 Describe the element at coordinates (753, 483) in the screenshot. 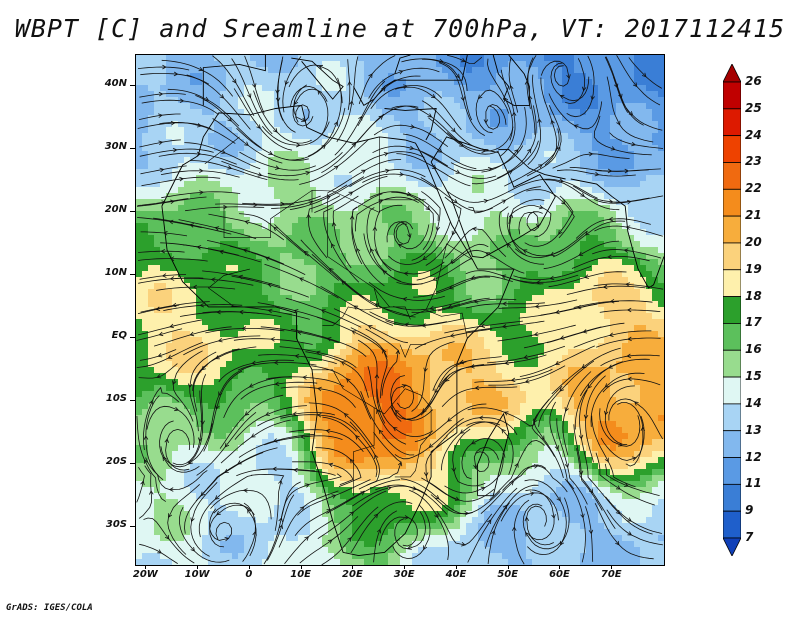

I see `colorbar-value-label: 11` at that location.